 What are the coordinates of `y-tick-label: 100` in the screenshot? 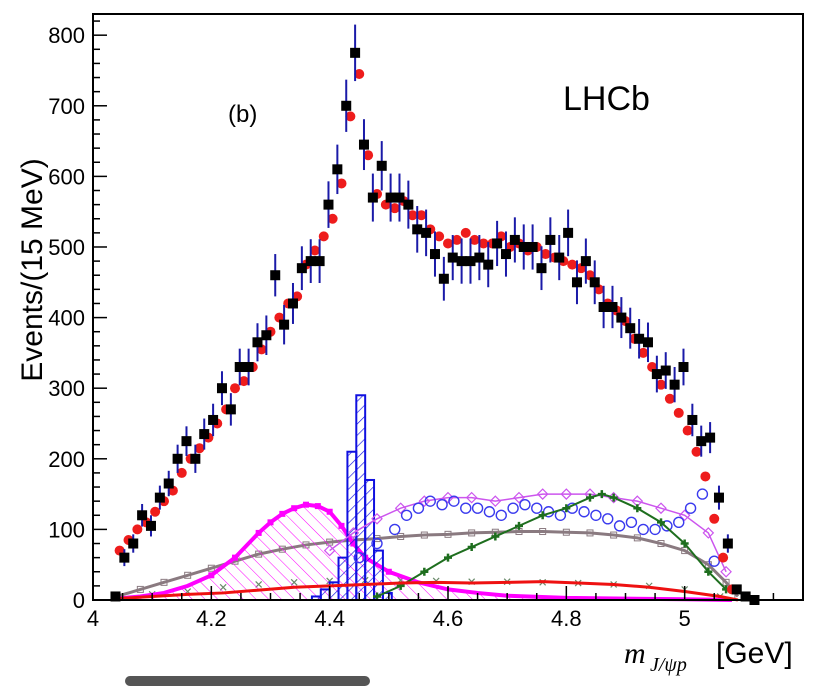 It's located at (66, 529).